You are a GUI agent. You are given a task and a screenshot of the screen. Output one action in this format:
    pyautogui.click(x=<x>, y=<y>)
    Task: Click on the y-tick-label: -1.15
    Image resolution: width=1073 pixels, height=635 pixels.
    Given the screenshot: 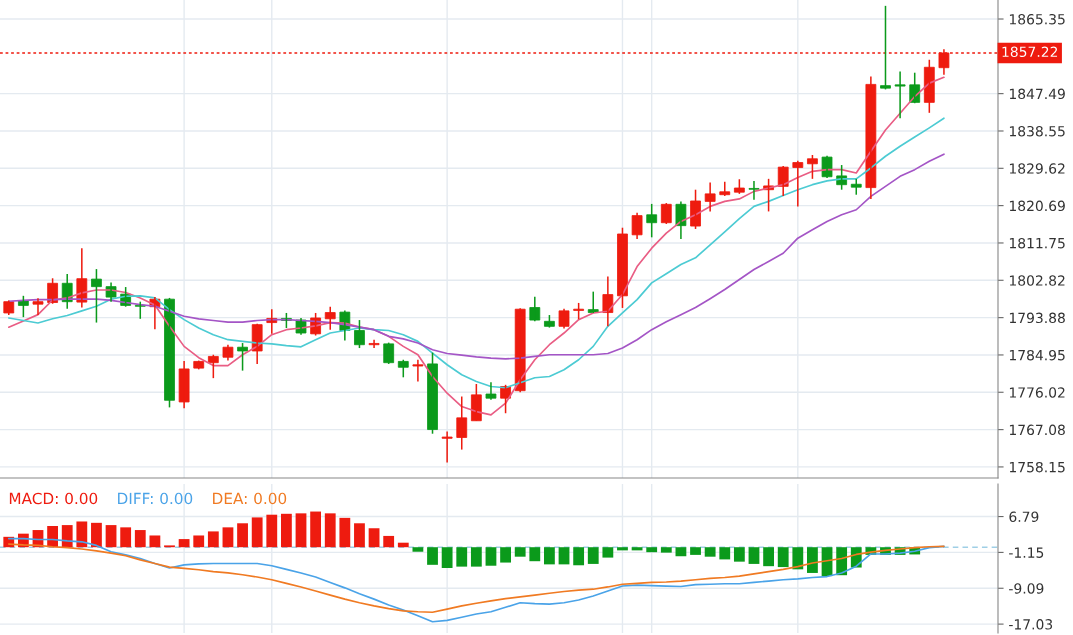 What is the action you would take?
    pyautogui.click(x=1026, y=552)
    